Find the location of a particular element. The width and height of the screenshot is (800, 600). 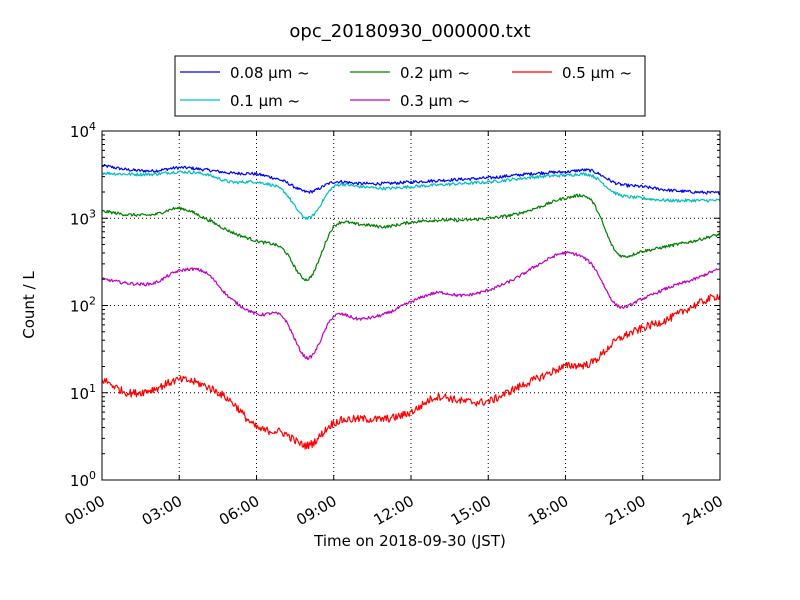

y-tick-exponent: 1 is located at coordinates (92, 388).